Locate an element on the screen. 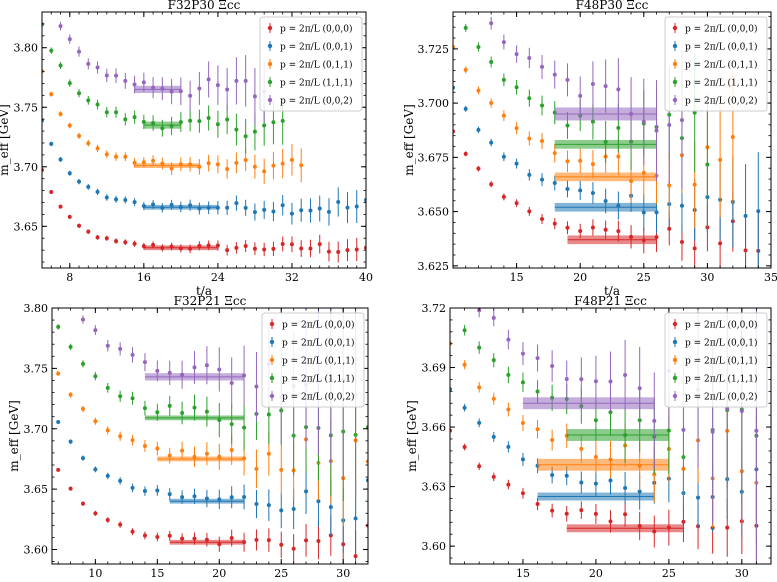  y-tick-label: 3.725 is located at coordinates (434, 49).